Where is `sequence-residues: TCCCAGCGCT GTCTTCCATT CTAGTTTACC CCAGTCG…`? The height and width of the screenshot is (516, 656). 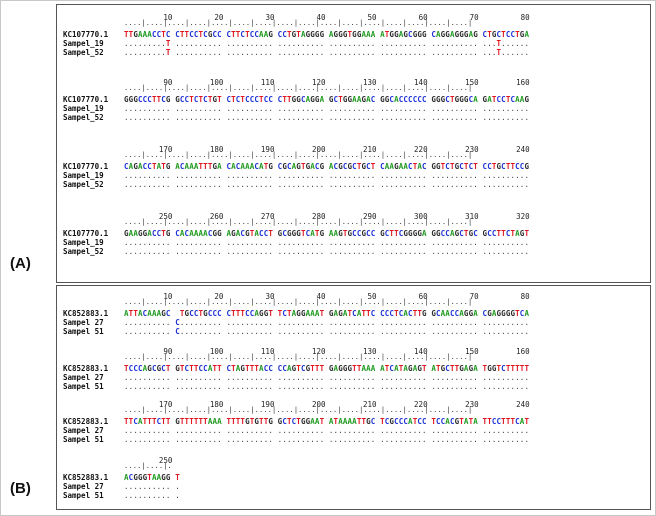
sequence-residues: TCCCAGCGCT GTCTTCCATT CTAGTTTACC CCAGTCG… is located at coordinates (327, 368).